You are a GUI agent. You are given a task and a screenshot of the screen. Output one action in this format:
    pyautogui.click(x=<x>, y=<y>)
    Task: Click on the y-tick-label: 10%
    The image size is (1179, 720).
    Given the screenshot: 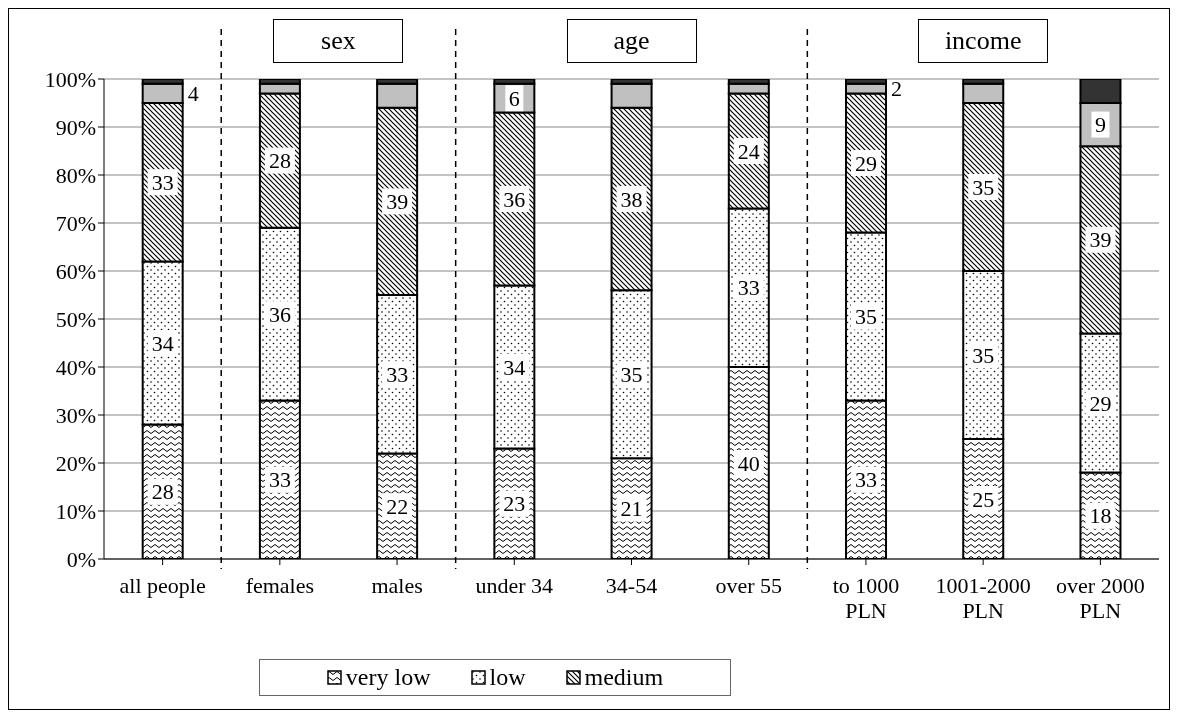 What is the action you would take?
    pyautogui.click(x=75, y=511)
    